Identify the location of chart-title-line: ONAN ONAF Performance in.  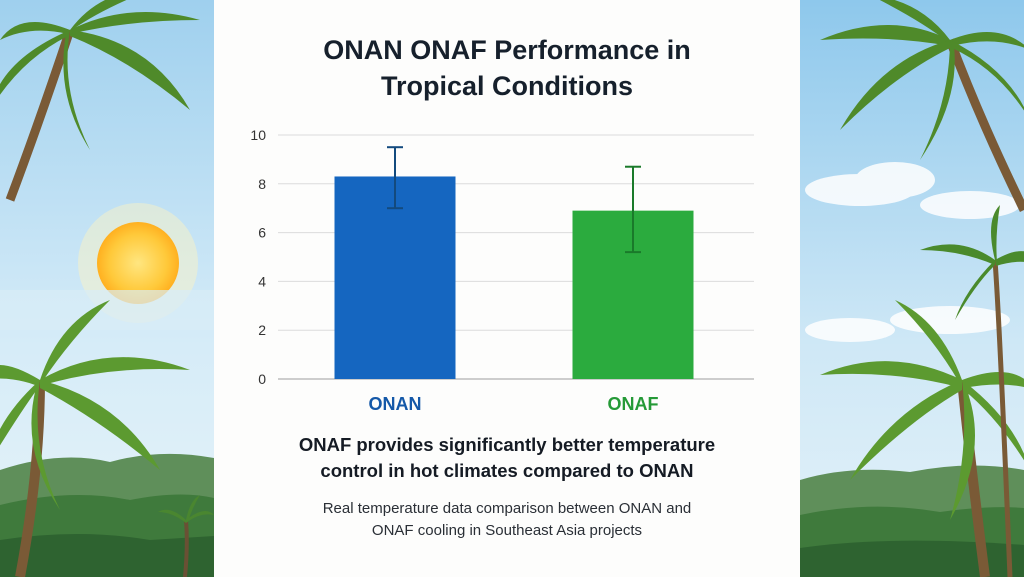
(507, 50).